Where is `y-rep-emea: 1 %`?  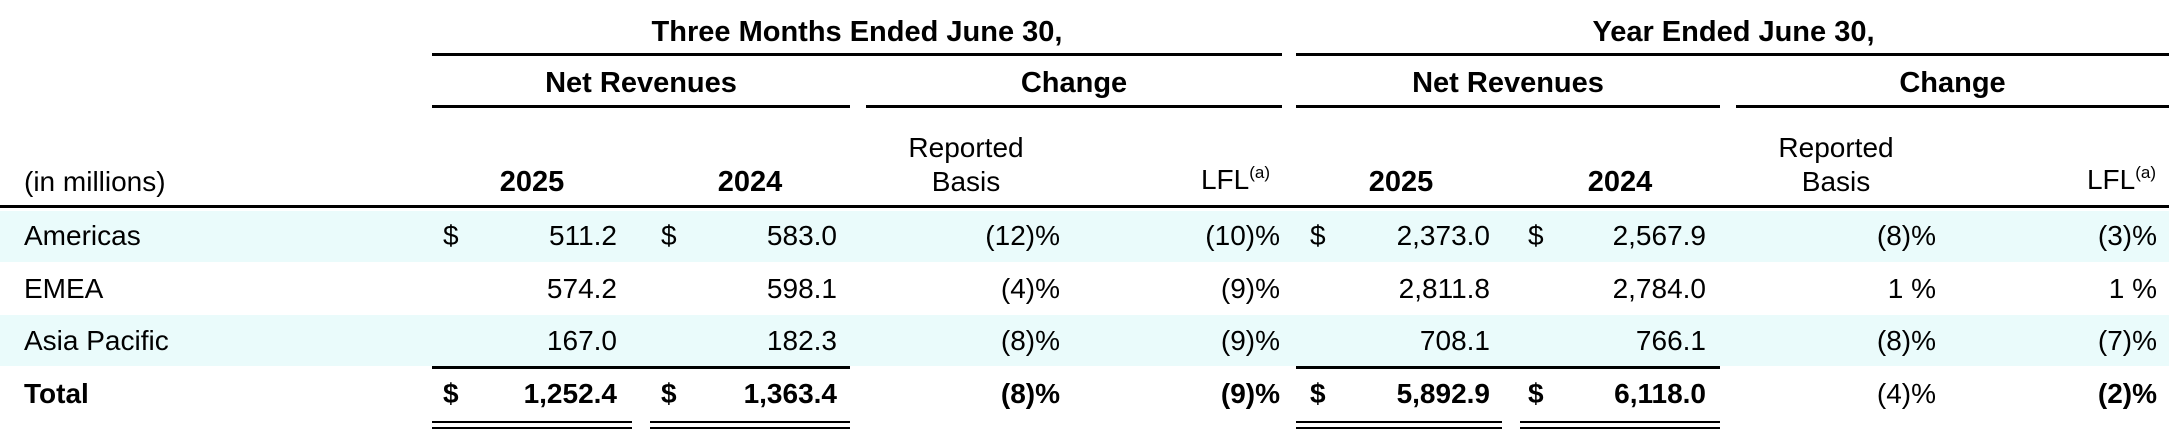 y-rep-emea: 1 % is located at coordinates (1911, 288).